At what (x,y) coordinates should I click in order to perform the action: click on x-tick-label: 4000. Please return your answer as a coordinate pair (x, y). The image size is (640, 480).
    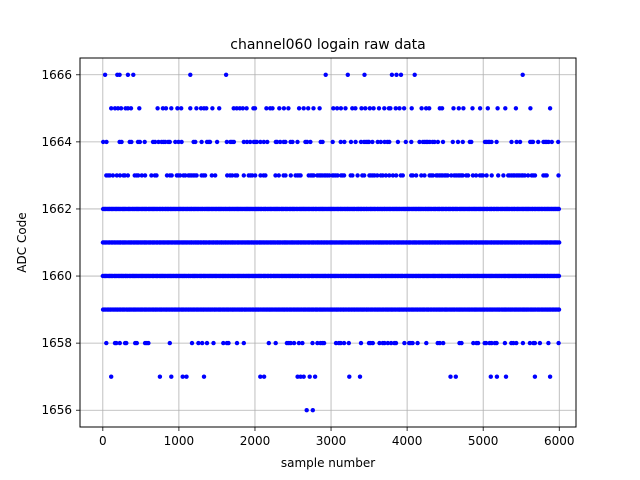
    Looking at the image, I should click on (407, 441).